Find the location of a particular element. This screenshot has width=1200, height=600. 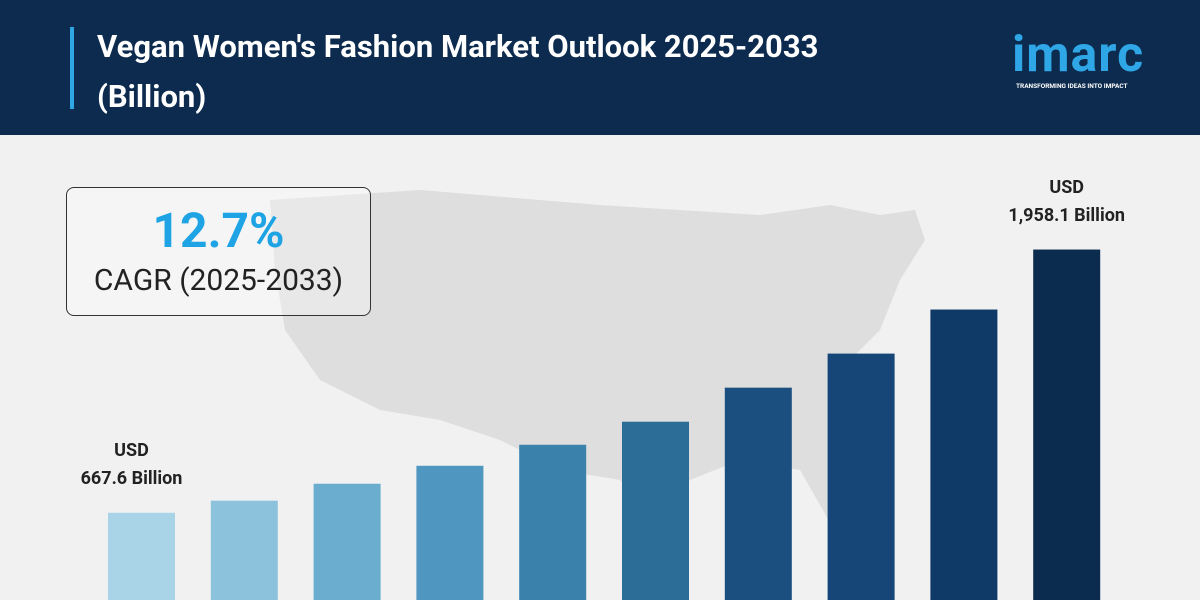

value-label: USD 1,958.1 Billion is located at coordinates (1066, 201).